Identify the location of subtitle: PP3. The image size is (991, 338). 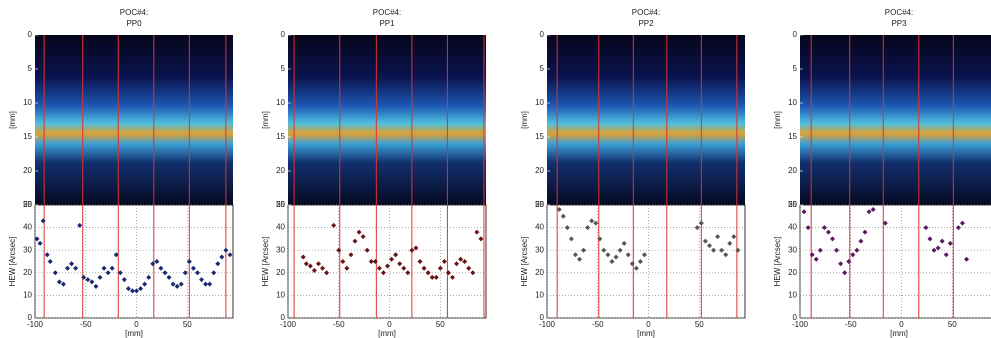
(899, 23).